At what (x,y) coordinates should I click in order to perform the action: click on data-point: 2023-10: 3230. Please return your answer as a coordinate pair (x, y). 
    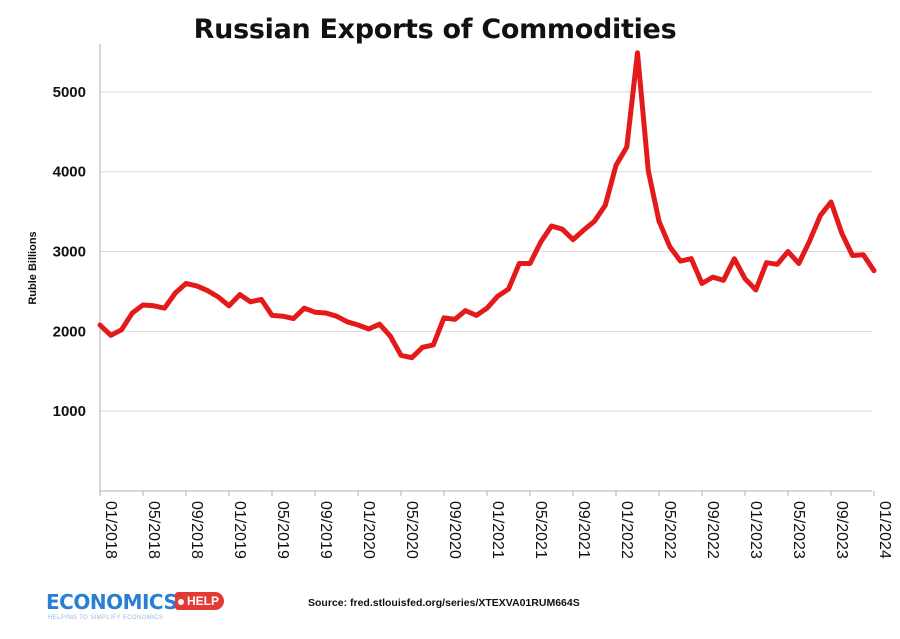
    Looking at the image, I should click on (841, 233).